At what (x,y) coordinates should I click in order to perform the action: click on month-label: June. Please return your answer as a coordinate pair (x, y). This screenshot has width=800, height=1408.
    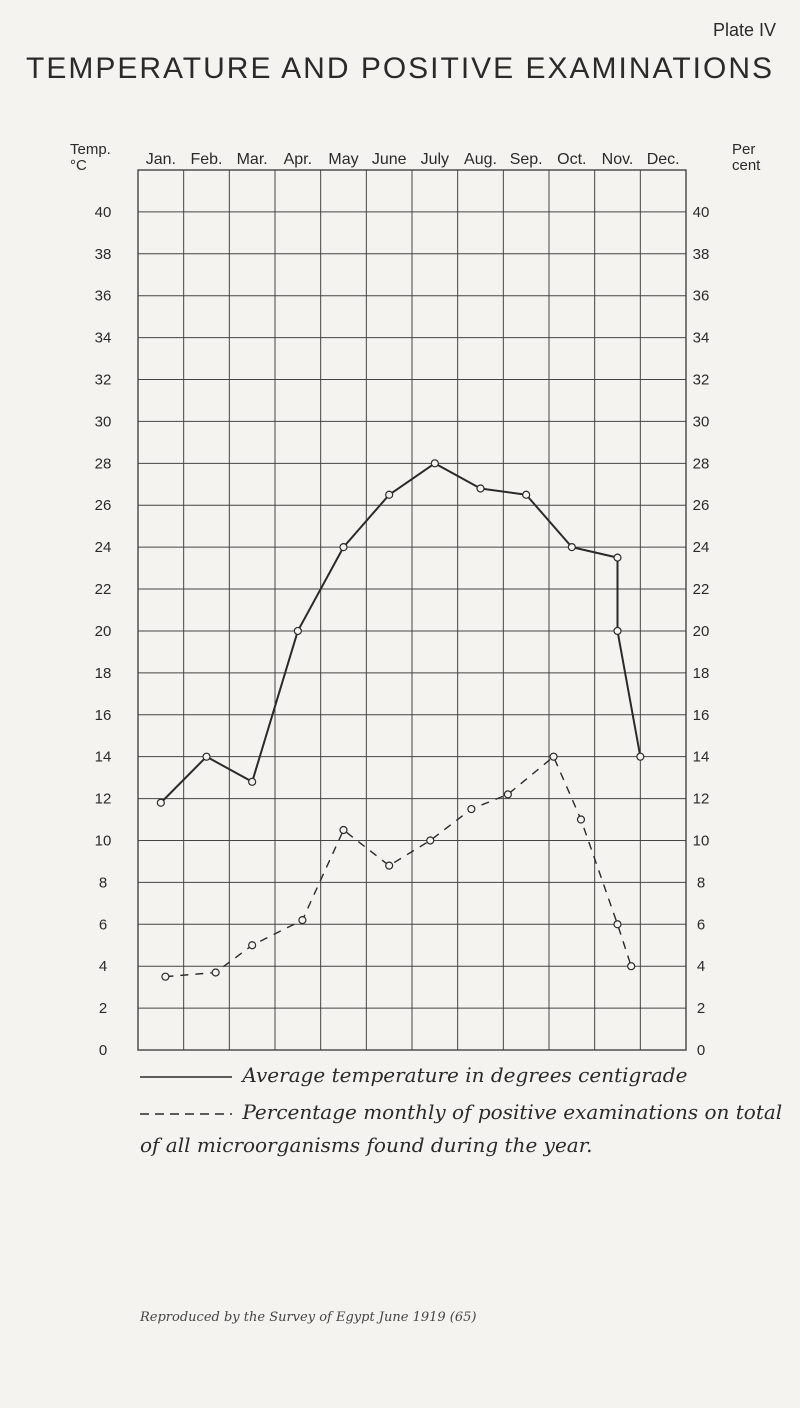
    Looking at the image, I should click on (389, 159).